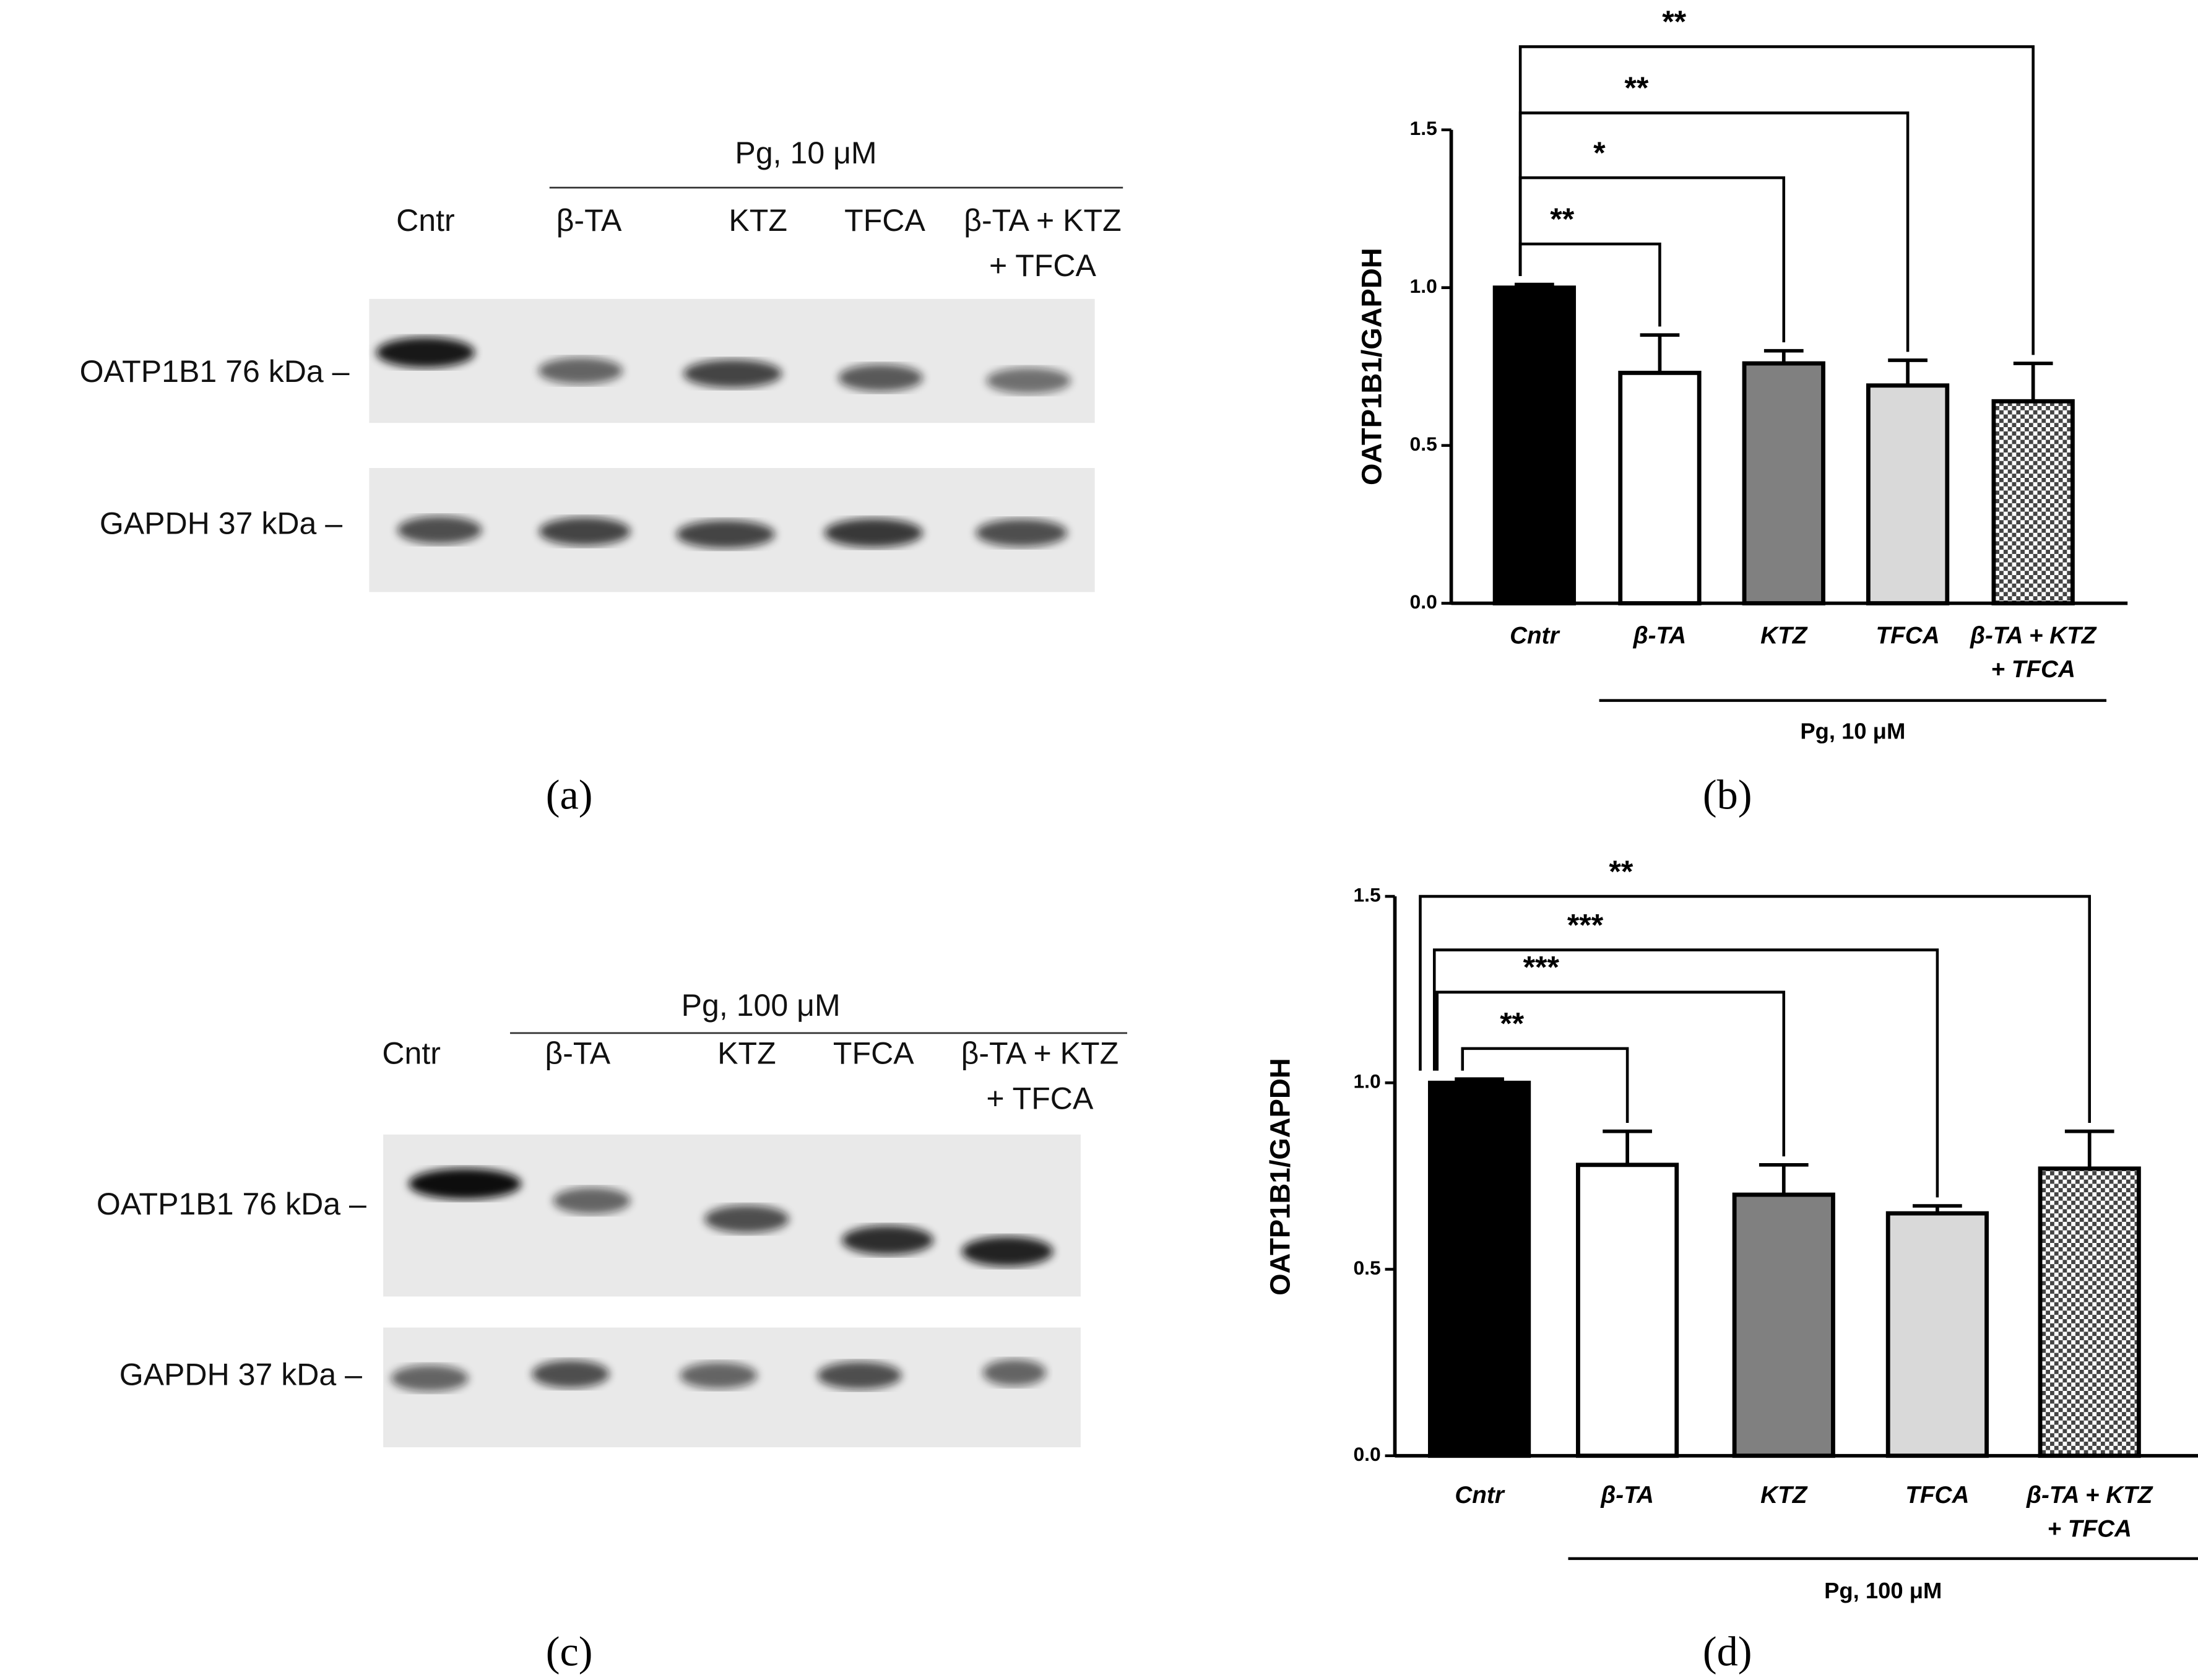 This screenshot has width=2198, height=1680. Describe the element at coordinates (1727, 1652) in the screenshot. I see `panel-label: (d)` at that location.